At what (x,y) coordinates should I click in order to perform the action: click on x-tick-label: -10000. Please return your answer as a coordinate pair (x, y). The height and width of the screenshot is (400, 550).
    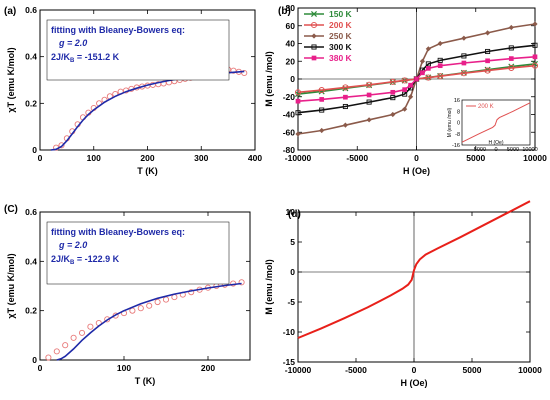
    Looking at the image, I should click on (298, 158).